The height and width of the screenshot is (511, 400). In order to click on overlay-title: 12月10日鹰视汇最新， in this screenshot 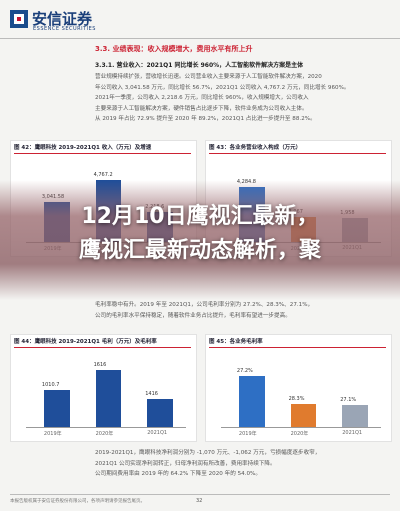, I will do `click(200, 216)`.